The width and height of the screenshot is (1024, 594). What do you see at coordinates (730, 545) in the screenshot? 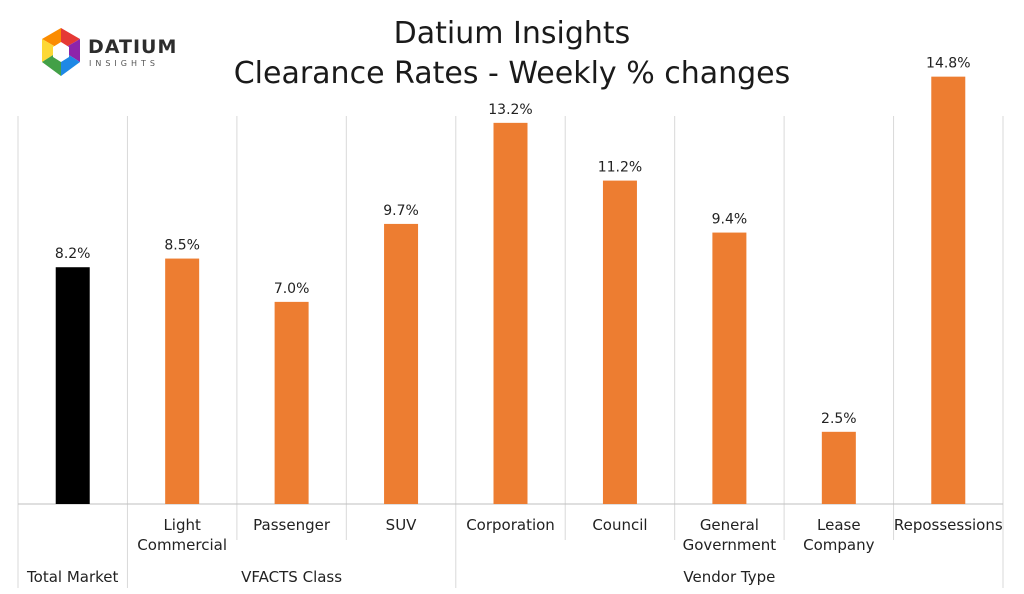
I see `category-label: Government` at bounding box center [730, 545].